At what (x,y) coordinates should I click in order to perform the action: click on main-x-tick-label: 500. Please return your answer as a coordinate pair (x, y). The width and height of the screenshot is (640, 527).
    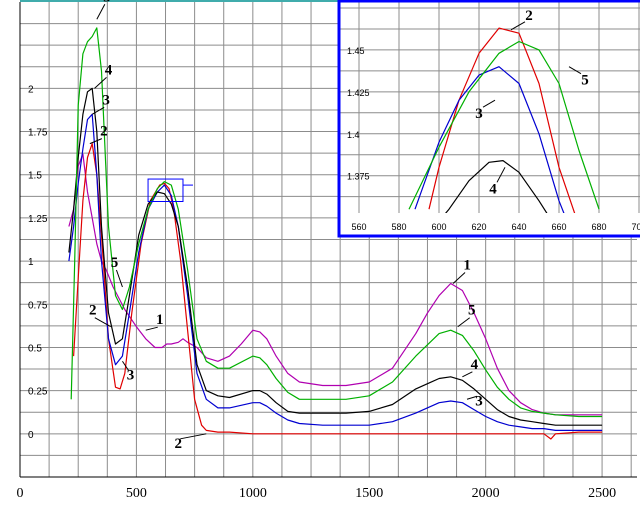
    Looking at the image, I should click on (136, 493).